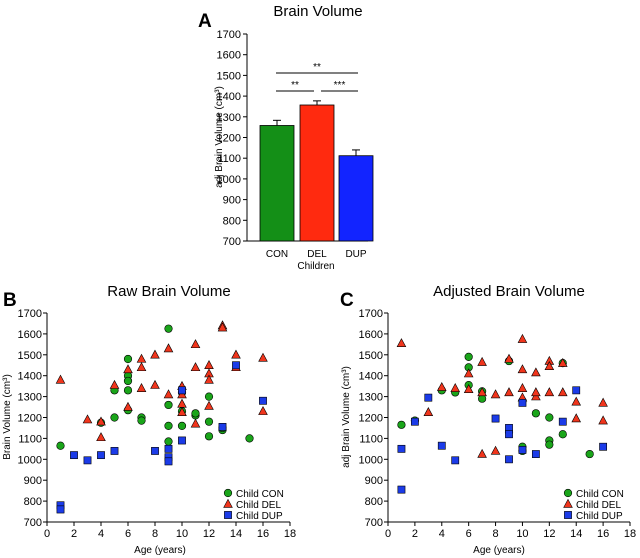 The width and height of the screenshot is (640, 558). Describe the element at coordinates (371, 439) in the screenshot. I see `y-tick-label: 1100` at that location.